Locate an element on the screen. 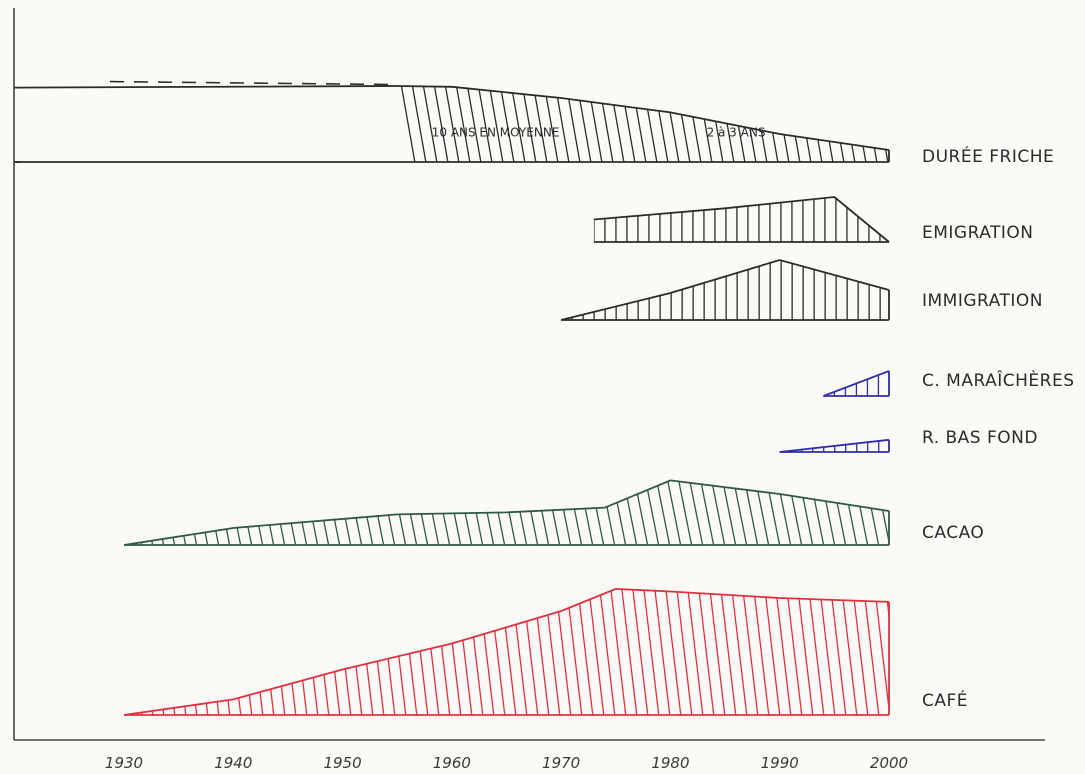 This screenshot has height=774, width=1085. series-cacao is located at coordinates (506, 512).